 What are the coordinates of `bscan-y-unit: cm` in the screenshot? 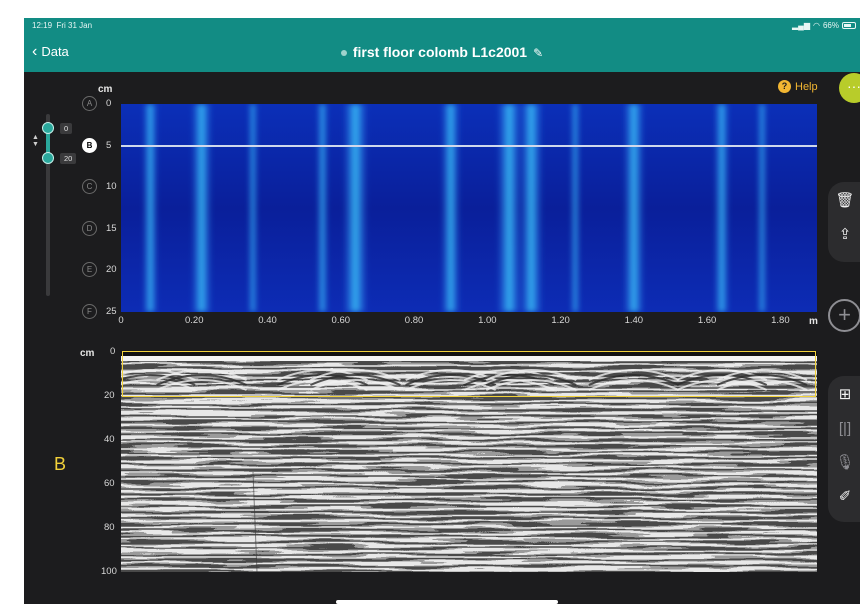 It's located at (87, 353).